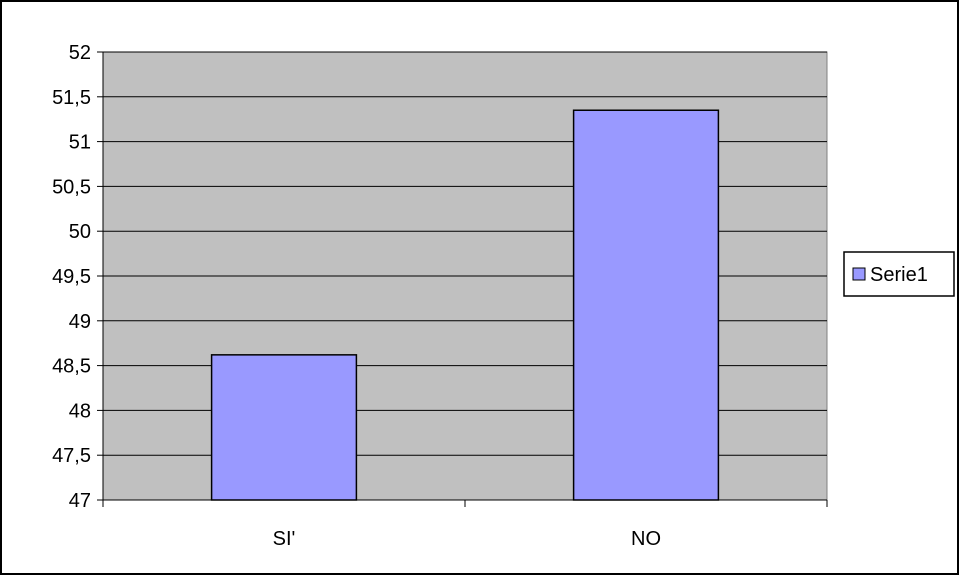 This screenshot has height=575, width=959. I want to click on x-tick-label: SI', so click(284, 539).